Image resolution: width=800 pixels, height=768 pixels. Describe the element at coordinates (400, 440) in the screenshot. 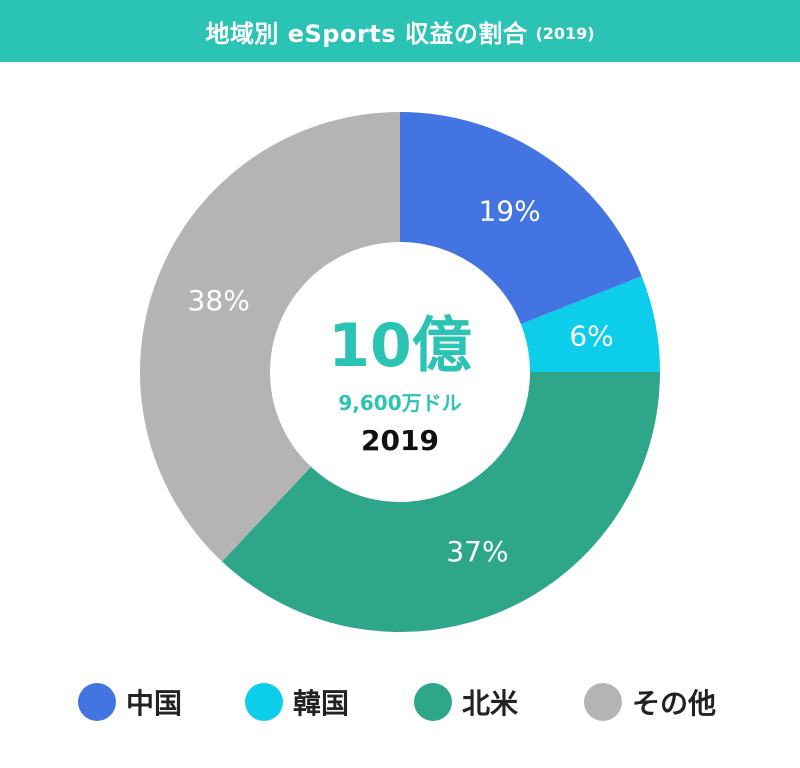

I see `center-year: 2019` at that location.